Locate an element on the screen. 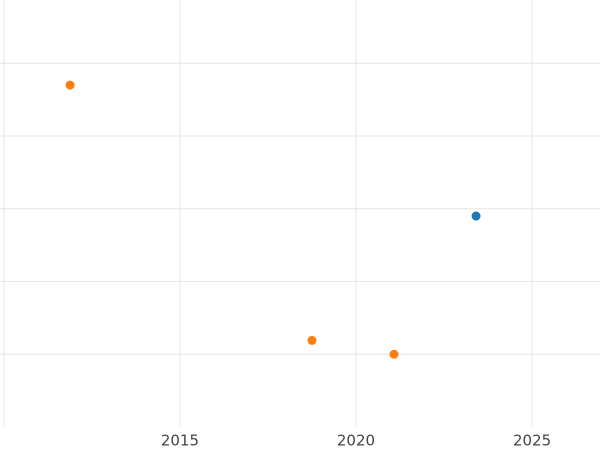 Image resolution: width=600 pixels, height=450 pixels. x-tick-label: 2015 is located at coordinates (180, 441).